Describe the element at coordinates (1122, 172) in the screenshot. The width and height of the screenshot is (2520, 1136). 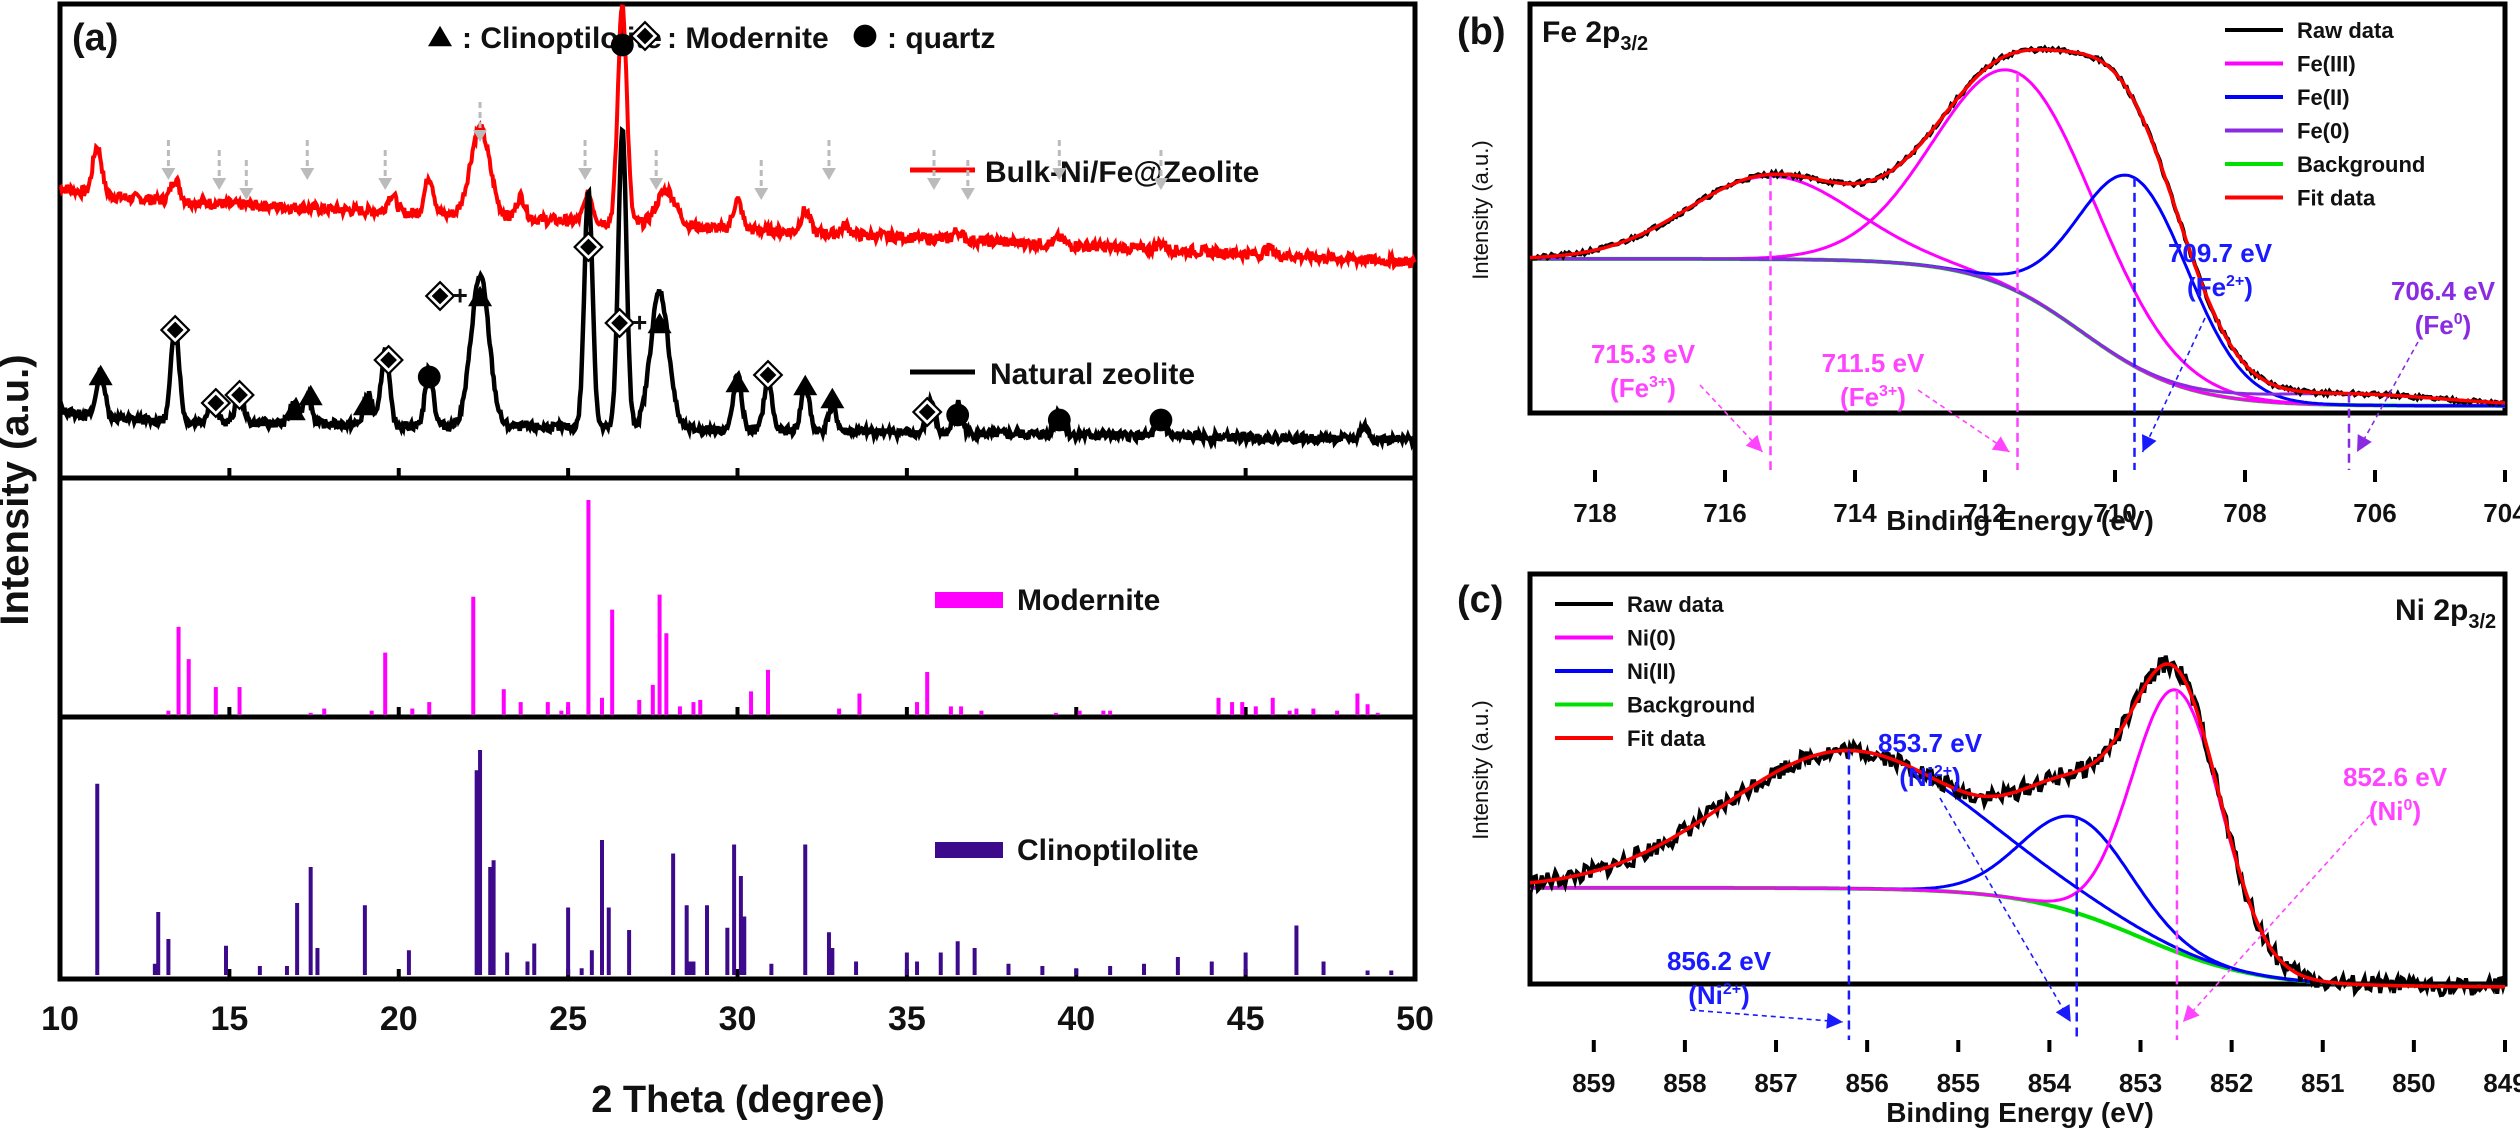
I see `legend-label-bulk: Bulk-Ni/Fe@Zeolite` at that location.